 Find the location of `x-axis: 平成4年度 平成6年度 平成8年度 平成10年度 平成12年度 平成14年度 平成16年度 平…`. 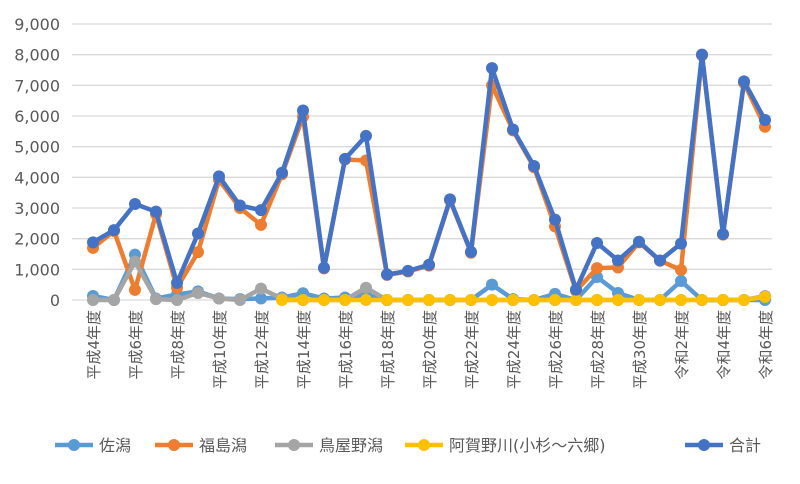

x-axis: 平成4年度 平成6年度 平成8年度 平成10年度 平成12年度 平成14年度 平成16年度 平… is located at coordinates (430, 349).